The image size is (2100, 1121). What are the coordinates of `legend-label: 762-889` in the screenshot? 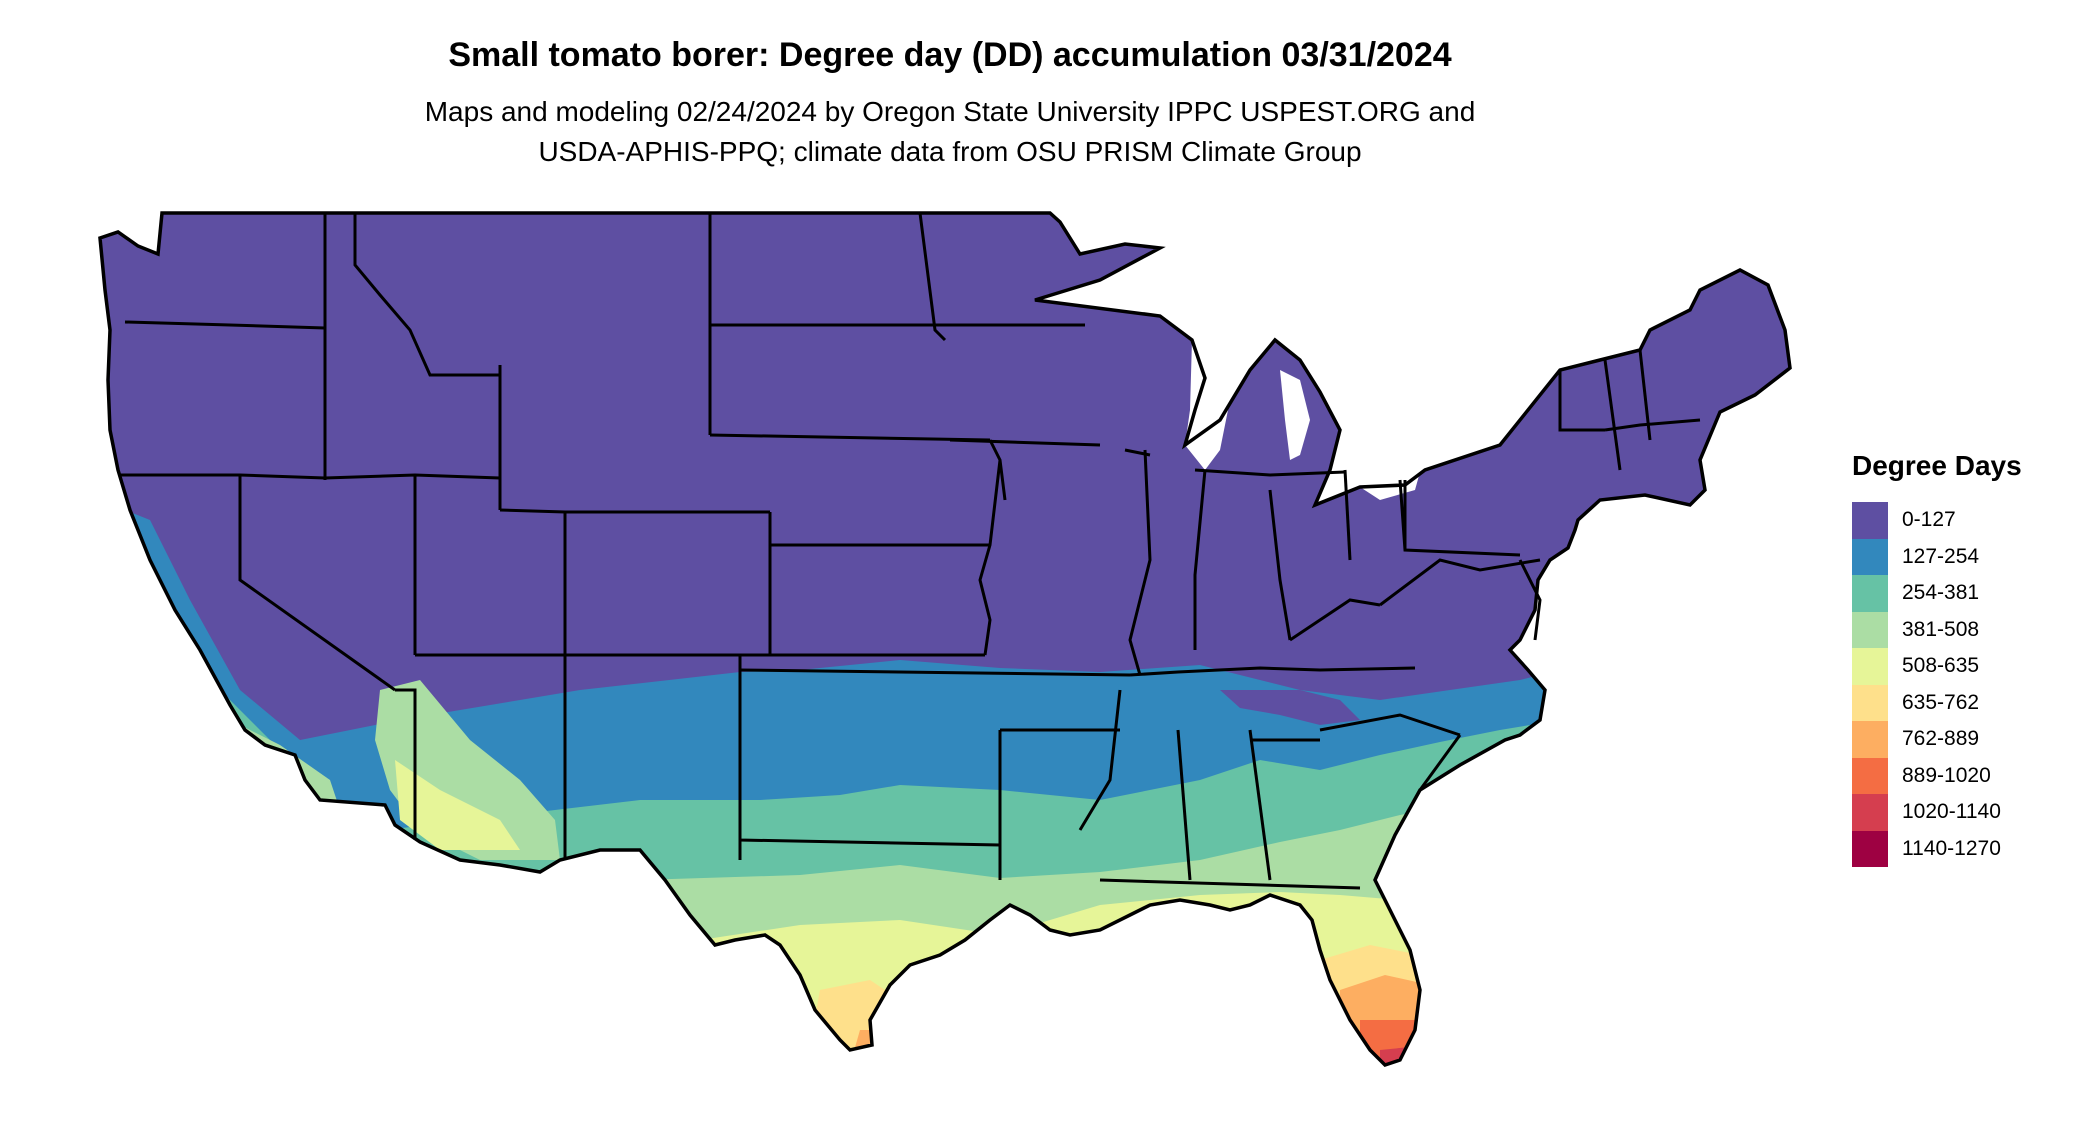 It's located at (1941, 739).